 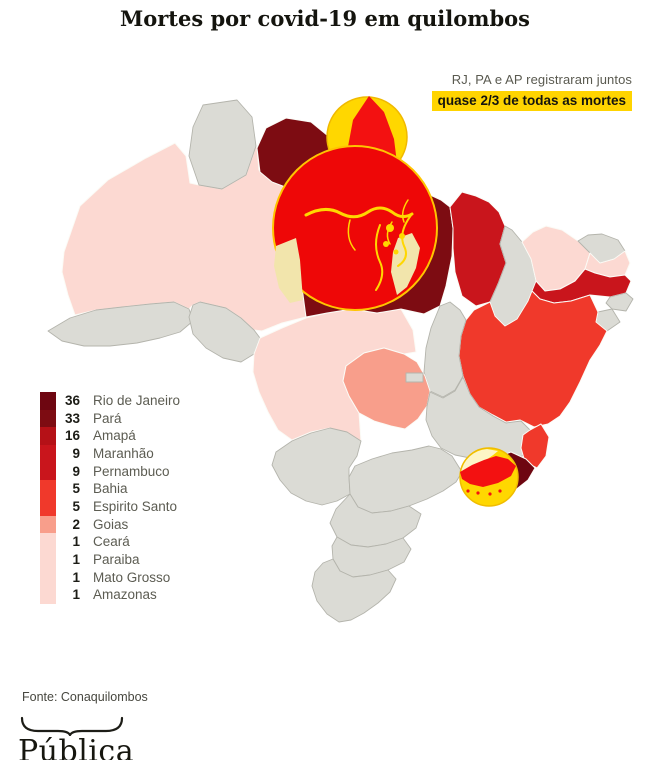 What do you see at coordinates (445, 349) in the screenshot?
I see `state-tocantins` at bounding box center [445, 349].